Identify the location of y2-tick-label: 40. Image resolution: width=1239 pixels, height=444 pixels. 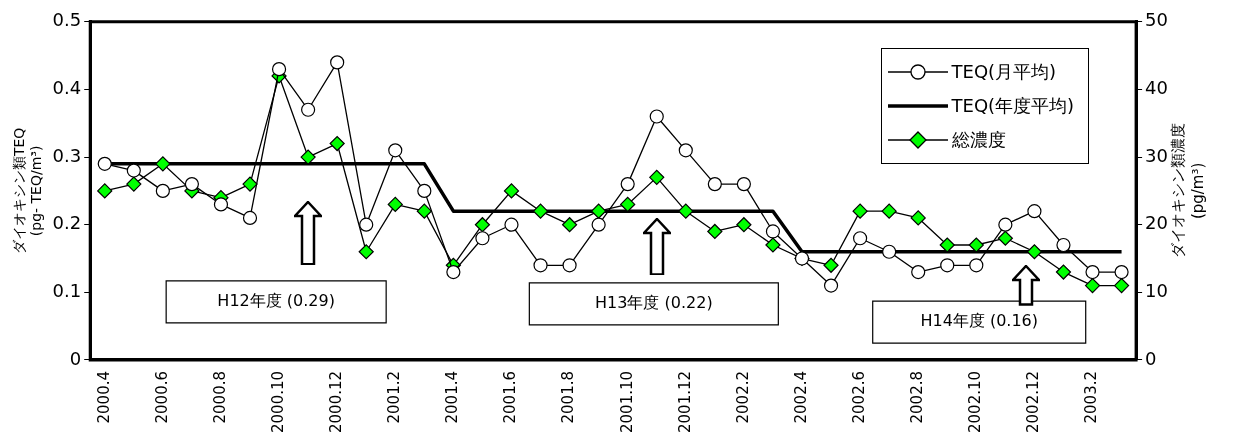
(1156, 88).